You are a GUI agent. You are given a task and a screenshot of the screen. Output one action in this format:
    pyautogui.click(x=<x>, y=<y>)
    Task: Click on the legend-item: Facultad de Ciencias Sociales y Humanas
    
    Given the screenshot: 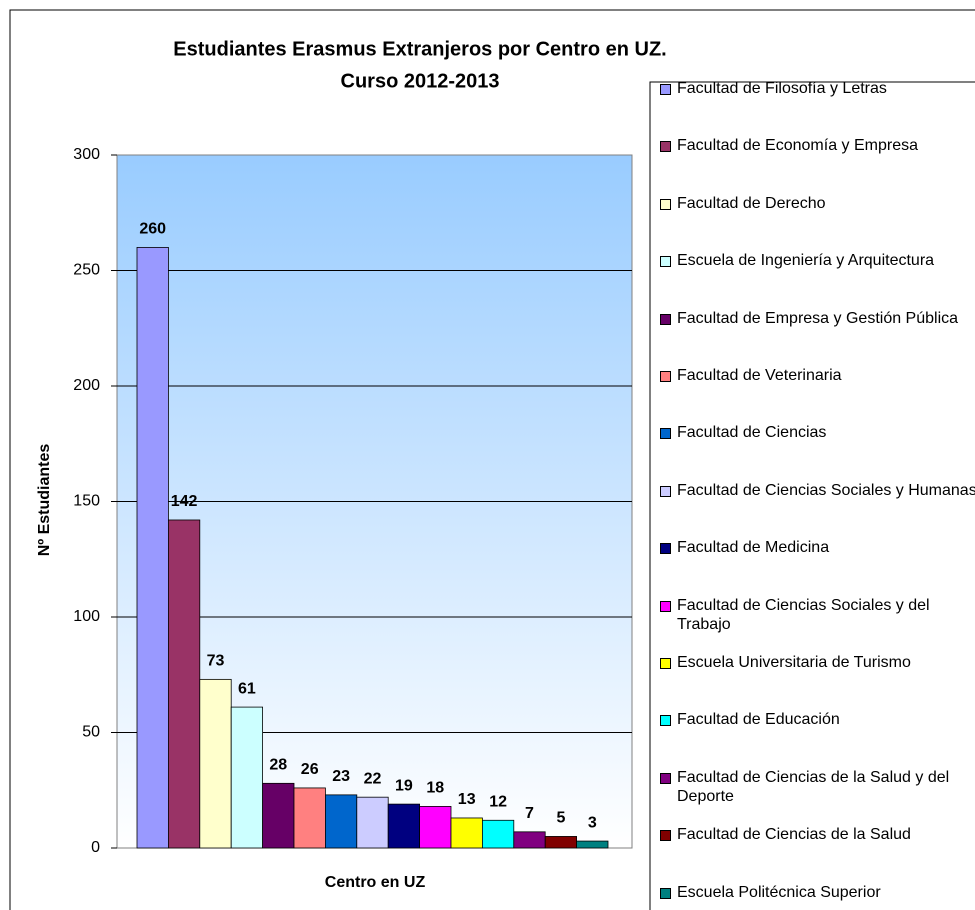 What is the action you would take?
    pyautogui.click(x=817, y=490)
    